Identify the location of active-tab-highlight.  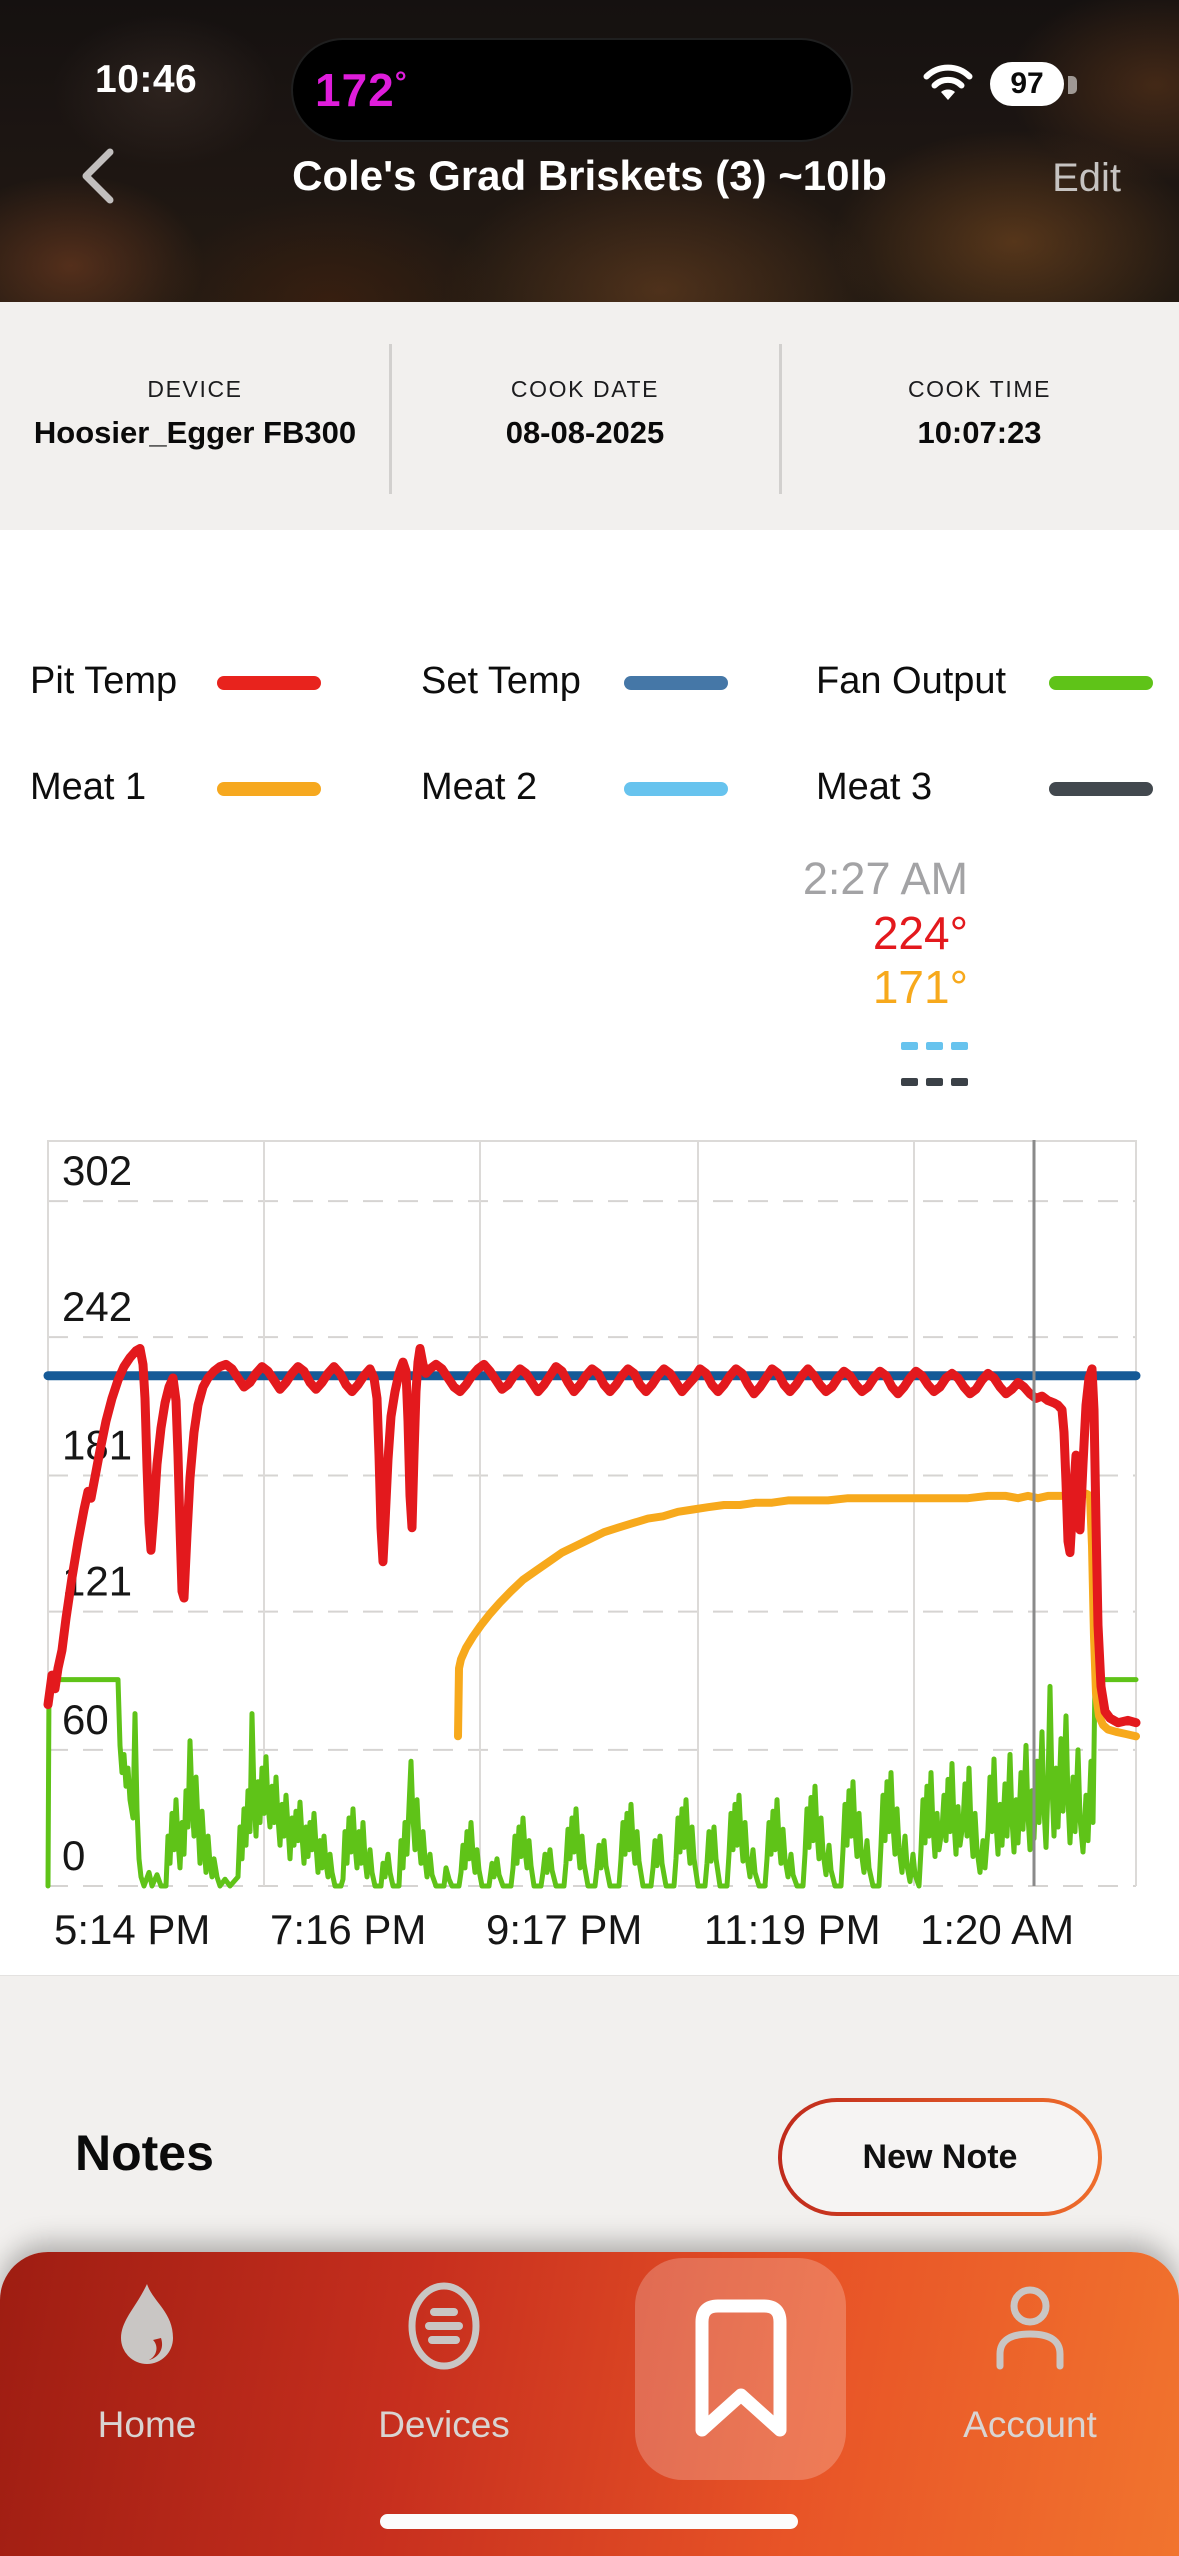
(740, 2369).